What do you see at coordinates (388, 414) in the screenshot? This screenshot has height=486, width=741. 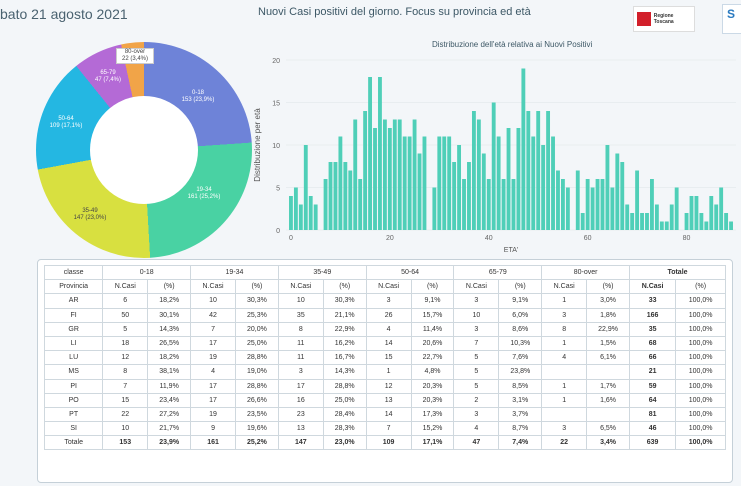 I see `table-cell: 14` at bounding box center [388, 414].